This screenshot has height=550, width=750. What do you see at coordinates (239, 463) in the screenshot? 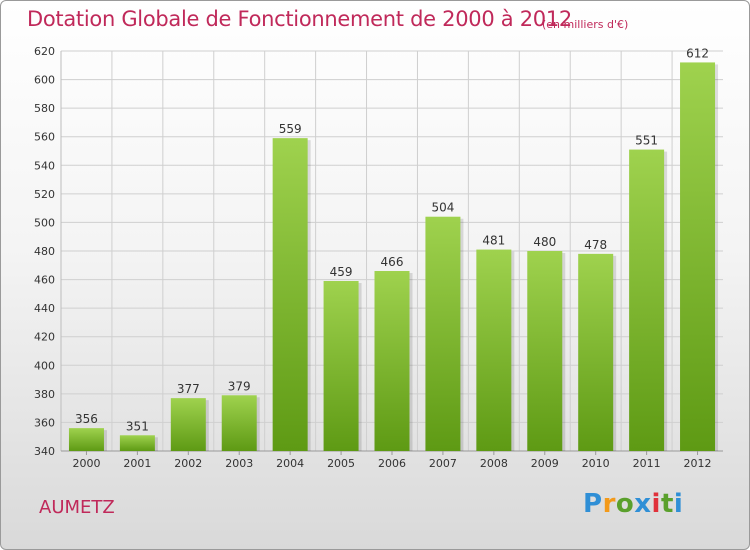
I see `x-tick-label-2003: 2003` at bounding box center [239, 463].